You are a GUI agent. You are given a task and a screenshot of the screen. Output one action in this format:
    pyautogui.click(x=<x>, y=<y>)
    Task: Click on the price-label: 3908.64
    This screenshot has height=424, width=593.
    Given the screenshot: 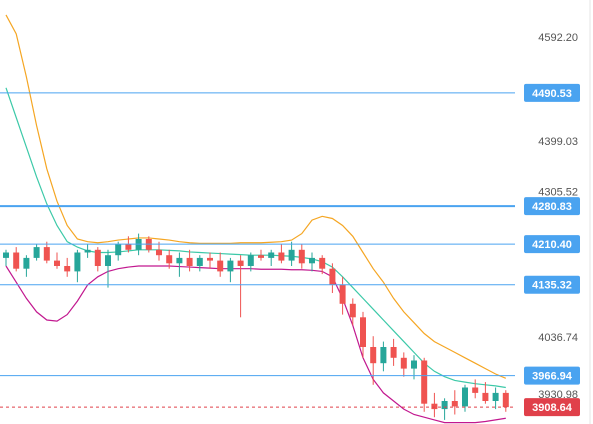 What is the action you would take?
    pyautogui.click(x=552, y=408)
    